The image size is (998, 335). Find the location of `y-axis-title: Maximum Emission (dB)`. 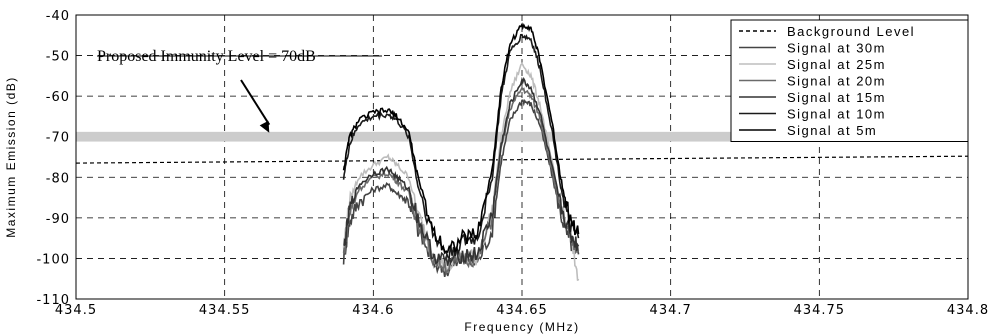

y-axis-title: Maximum Emission (dB) is located at coordinates (11, 157).